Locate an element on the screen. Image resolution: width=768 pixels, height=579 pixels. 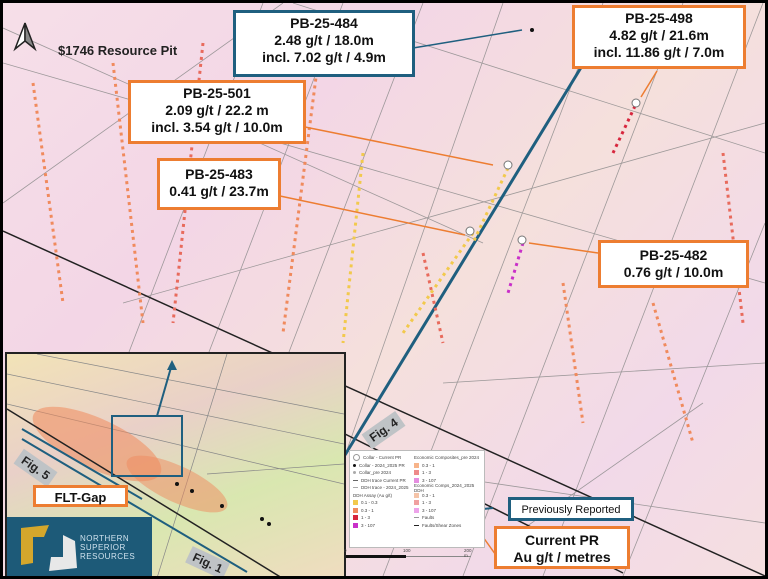
north-arrow-icon is located at coordinates (25, 37).